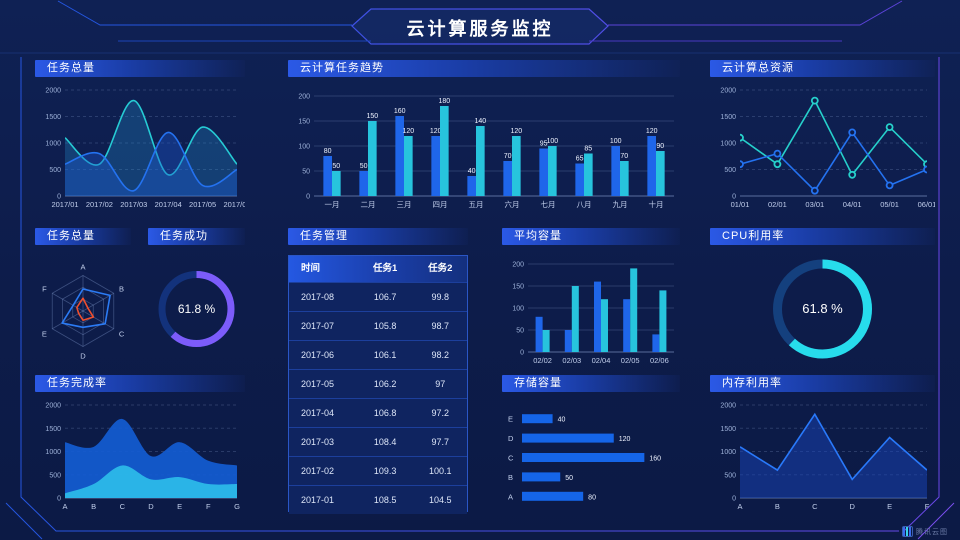  Describe the element at coordinates (588, 149) in the screenshot. I see `svg-text: 85` at that location.